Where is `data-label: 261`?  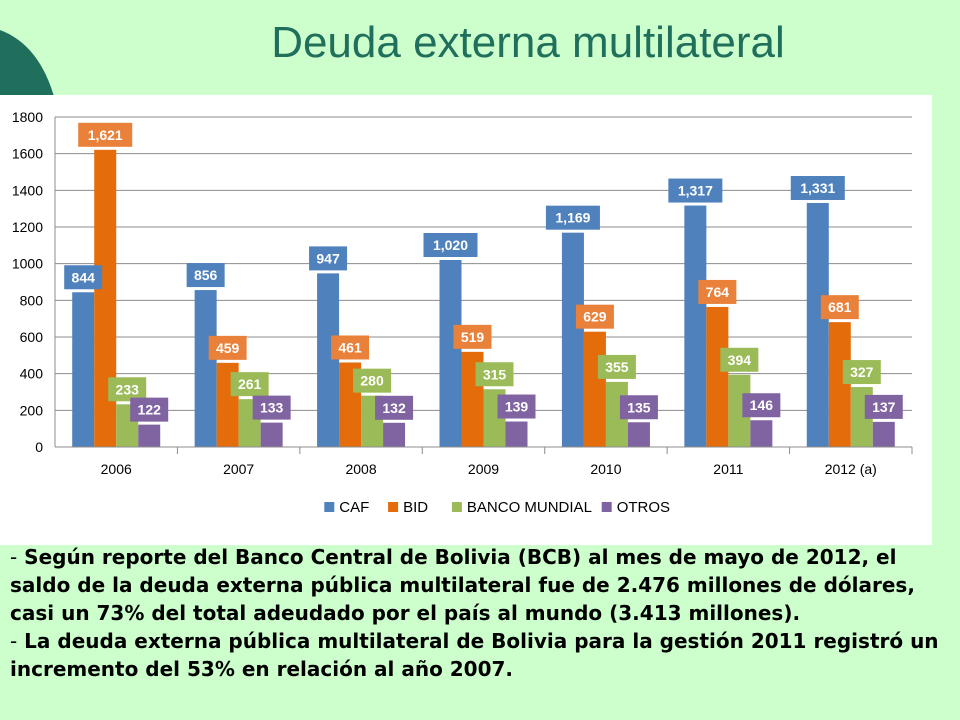
data-label: 261 is located at coordinates (250, 384).